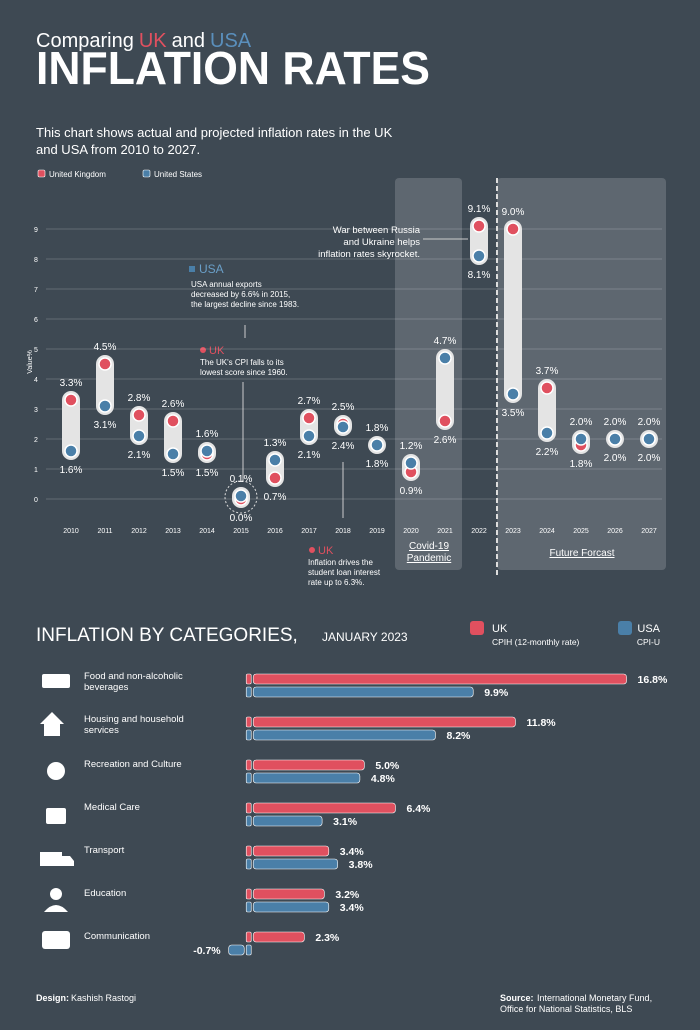 This screenshot has width=700, height=1030. What do you see at coordinates (581, 374) in the screenshot?
I see `future-region` at bounding box center [581, 374].